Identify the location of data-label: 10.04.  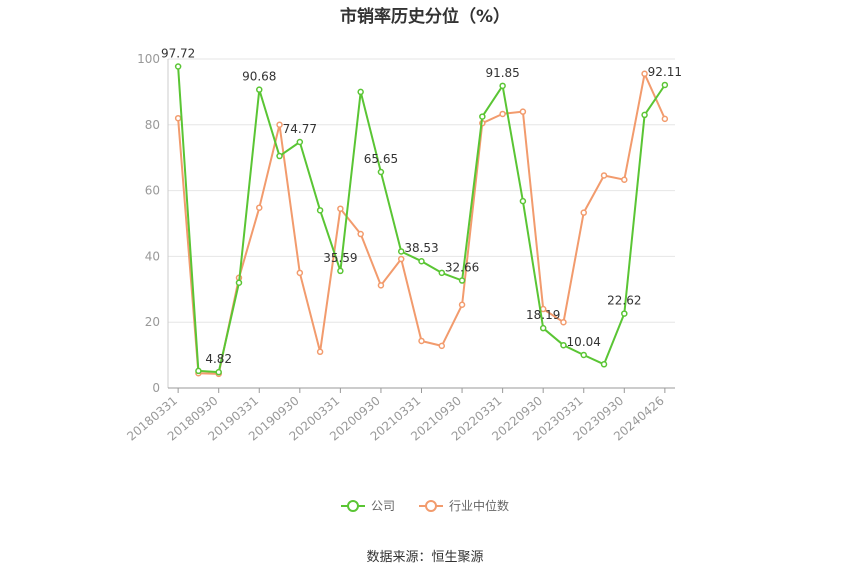
(584, 342).